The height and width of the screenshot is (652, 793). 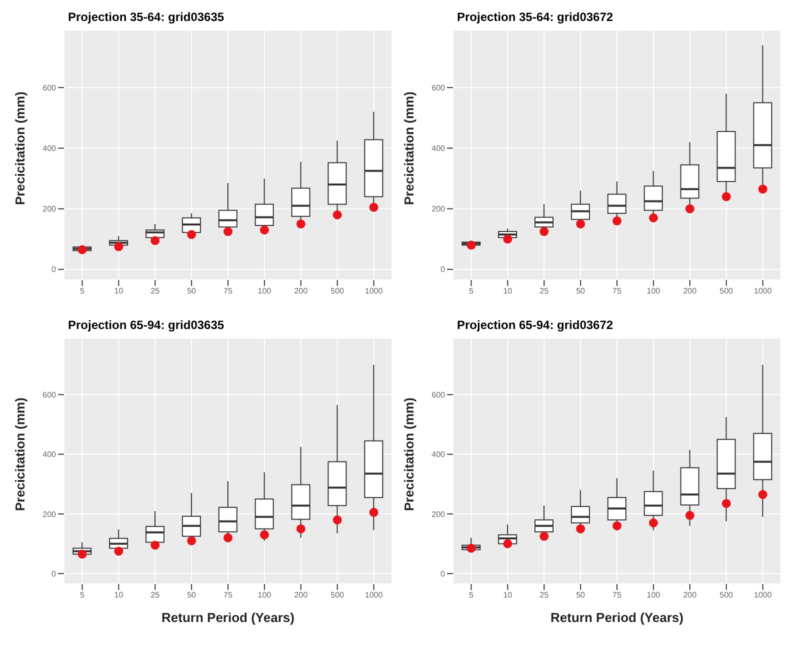 I want to click on chart-title: Projection 65-94: grid03635, so click(x=146, y=325).